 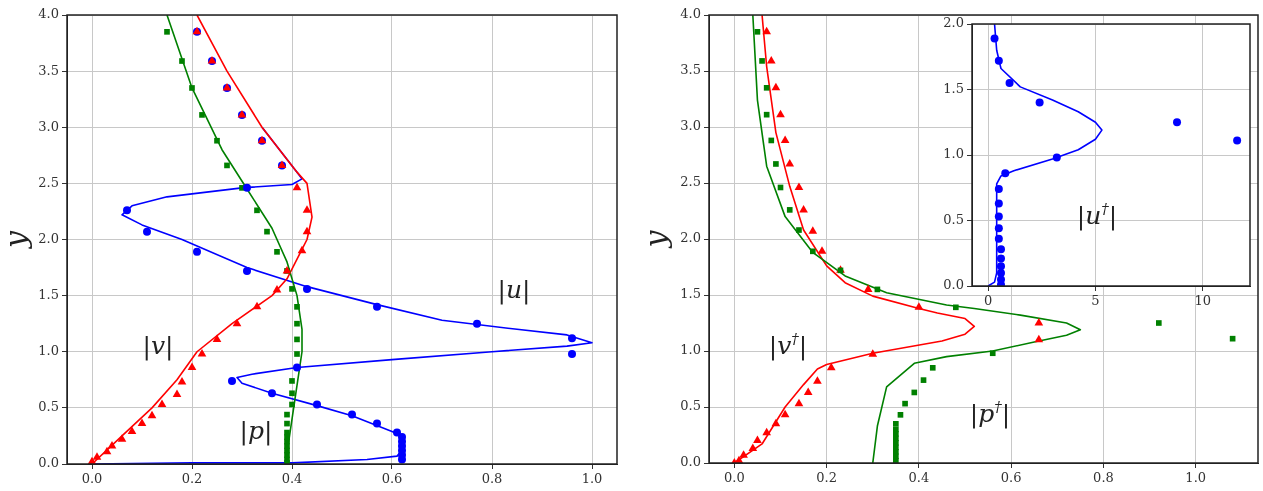 I want to click on annotation: |v|, so click(x=158, y=345).